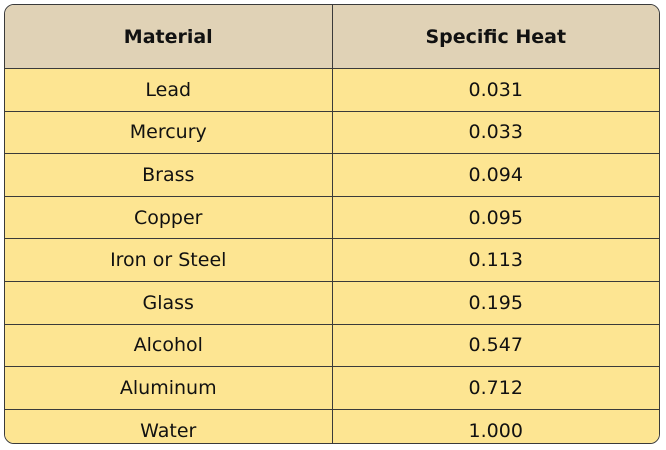 The image size is (666, 450). Describe the element at coordinates (169, 90) in the screenshot. I see `material-cell: Lead` at that location.